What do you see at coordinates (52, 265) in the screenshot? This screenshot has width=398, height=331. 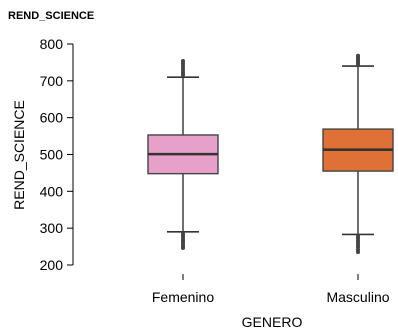 I see `y-tick-label: 200` at bounding box center [52, 265].